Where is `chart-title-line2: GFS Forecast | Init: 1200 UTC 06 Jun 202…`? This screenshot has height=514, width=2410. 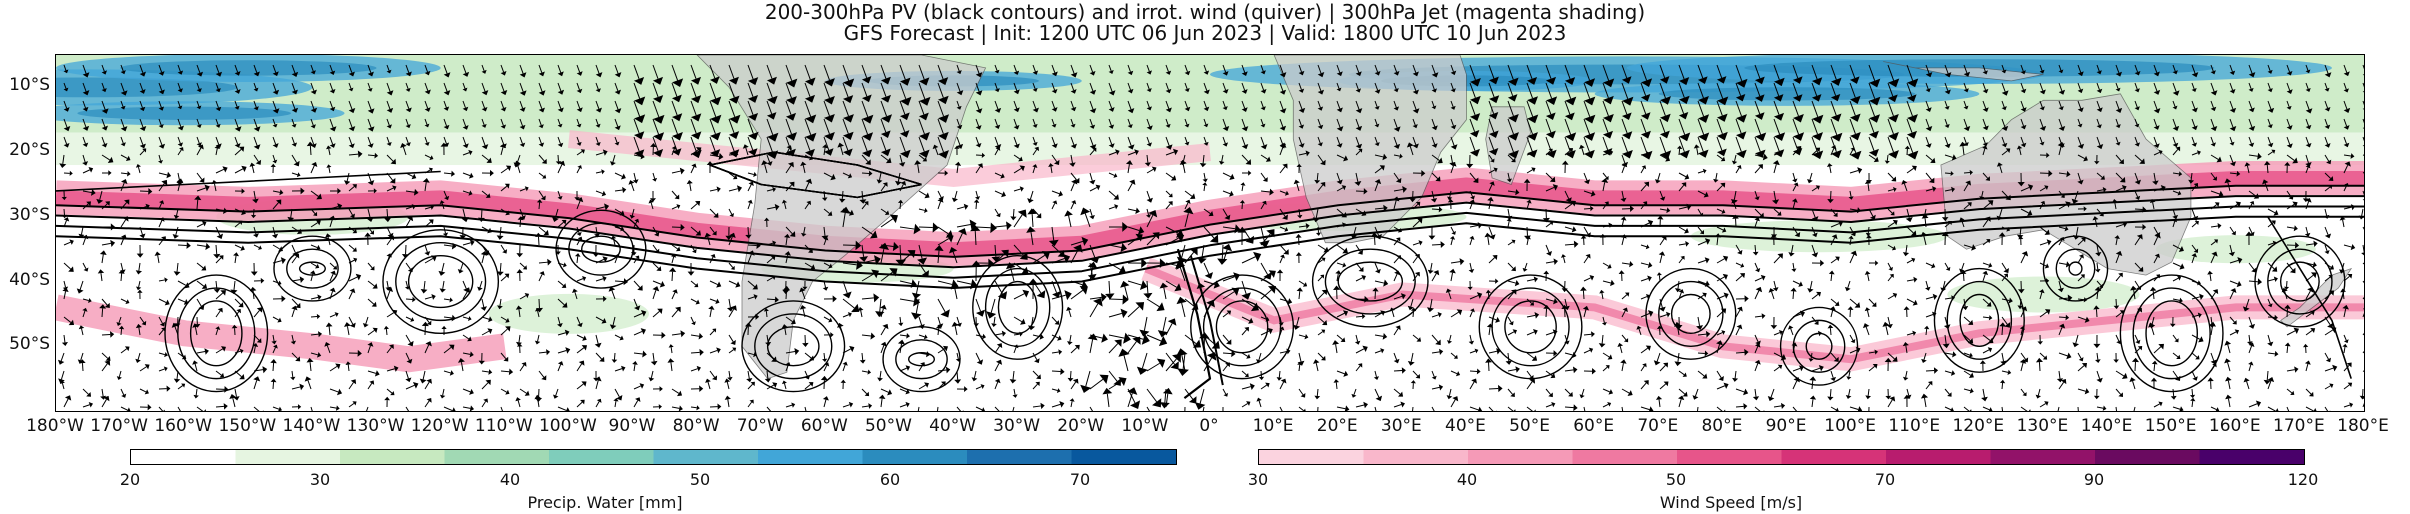 chart-title-line2: GFS Forecast | Init: 1200 UTC 06 Jun 202… is located at coordinates (1205, 33).